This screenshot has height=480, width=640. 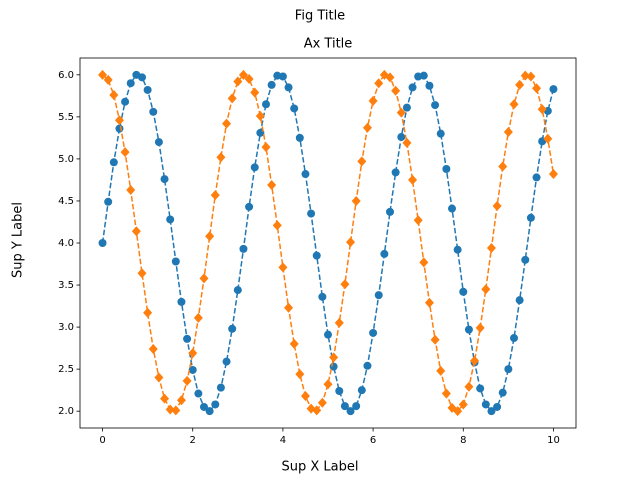 What do you see at coordinates (66, 75) in the screenshot?
I see `y-tick-label: 6.0` at bounding box center [66, 75].